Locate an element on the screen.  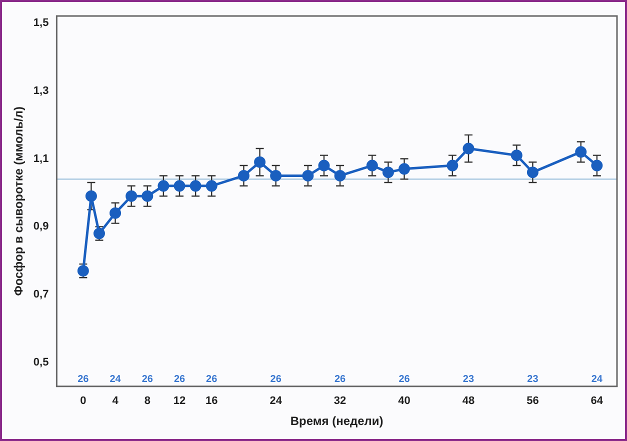
y-tick-label: 1,5 is located at coordinates (41, 22).